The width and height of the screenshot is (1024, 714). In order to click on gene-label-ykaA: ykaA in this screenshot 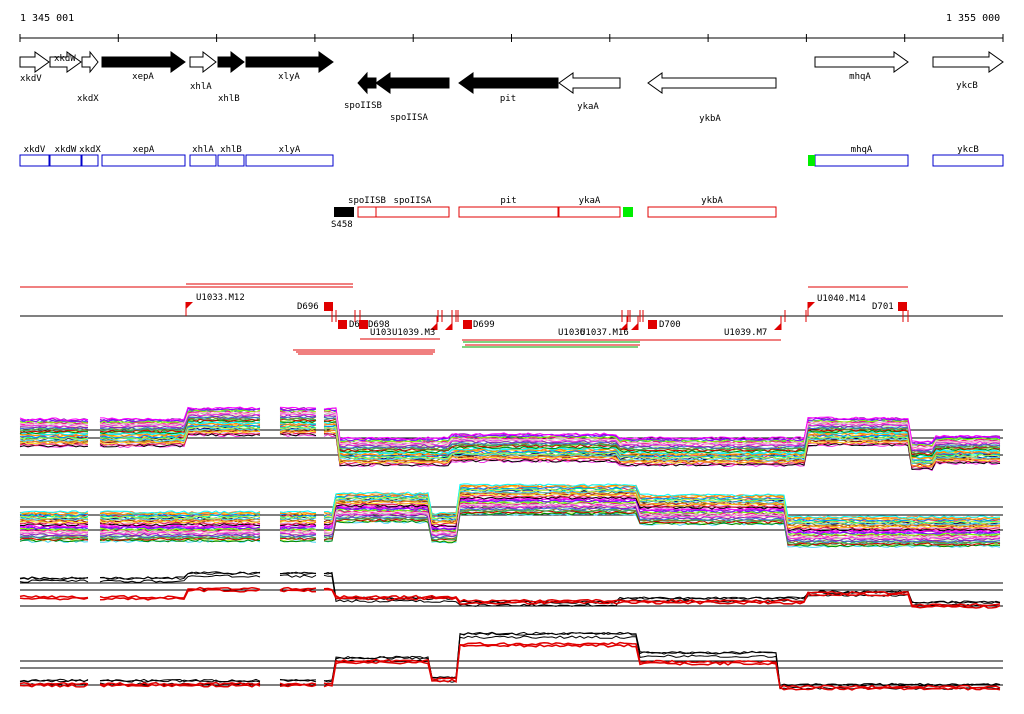, I will do `click(588, 107)`.